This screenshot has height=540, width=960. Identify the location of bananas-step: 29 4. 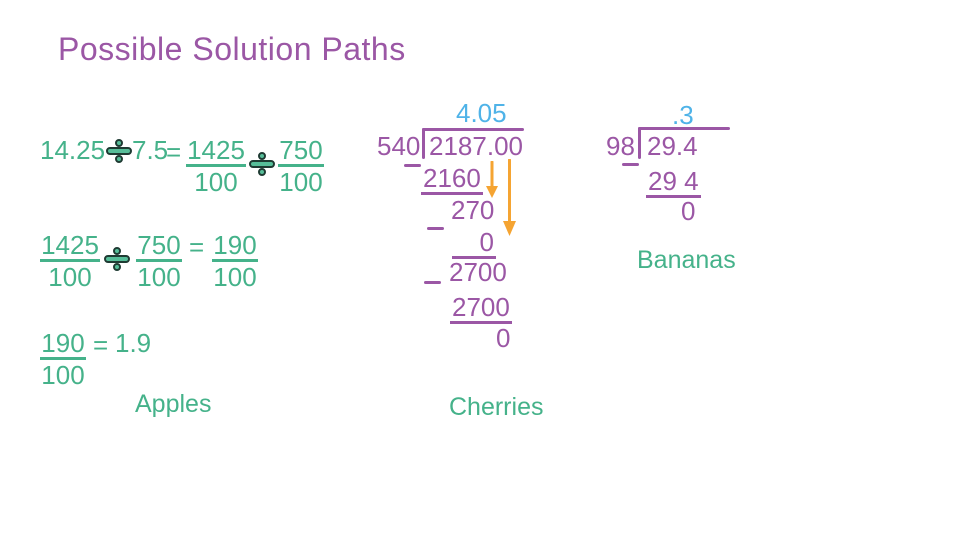
(673, 182).